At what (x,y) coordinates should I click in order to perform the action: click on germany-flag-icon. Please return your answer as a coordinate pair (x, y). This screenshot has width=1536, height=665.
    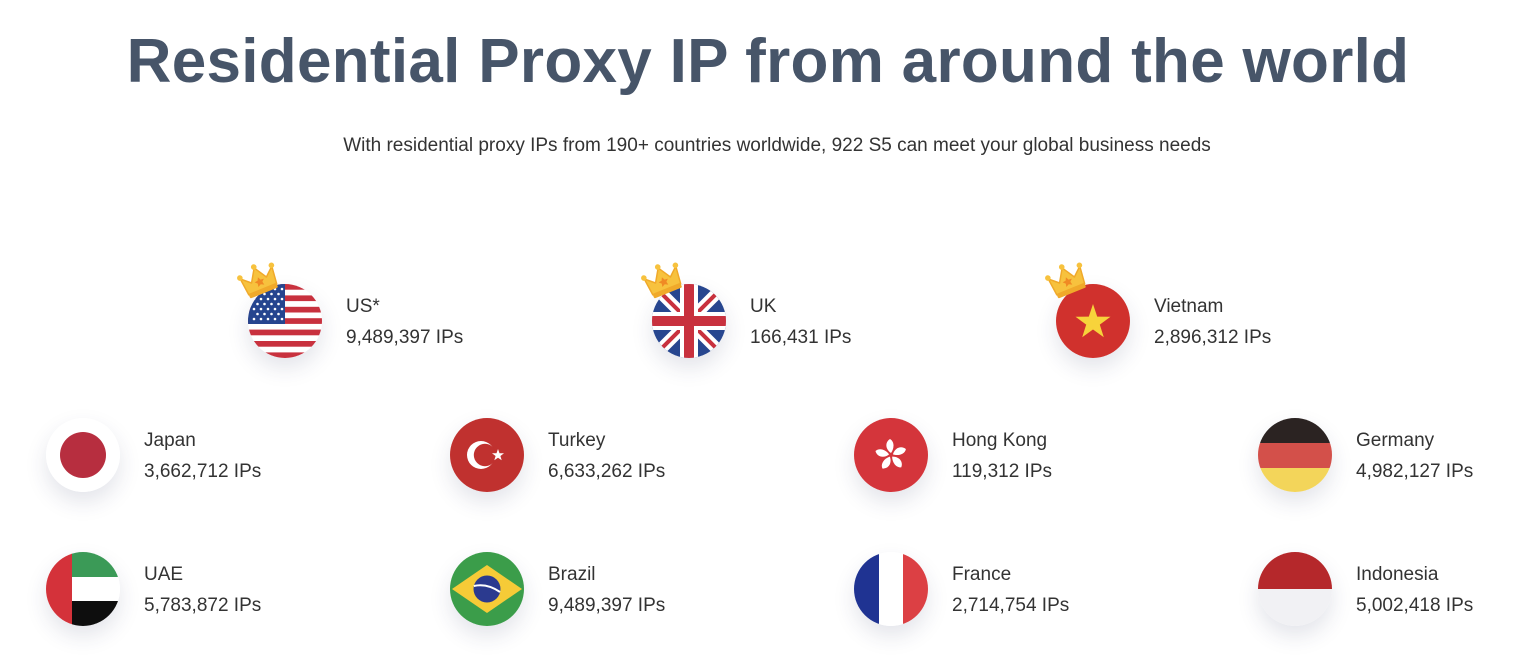
    Looking at the image, I should click on (1295, 455).